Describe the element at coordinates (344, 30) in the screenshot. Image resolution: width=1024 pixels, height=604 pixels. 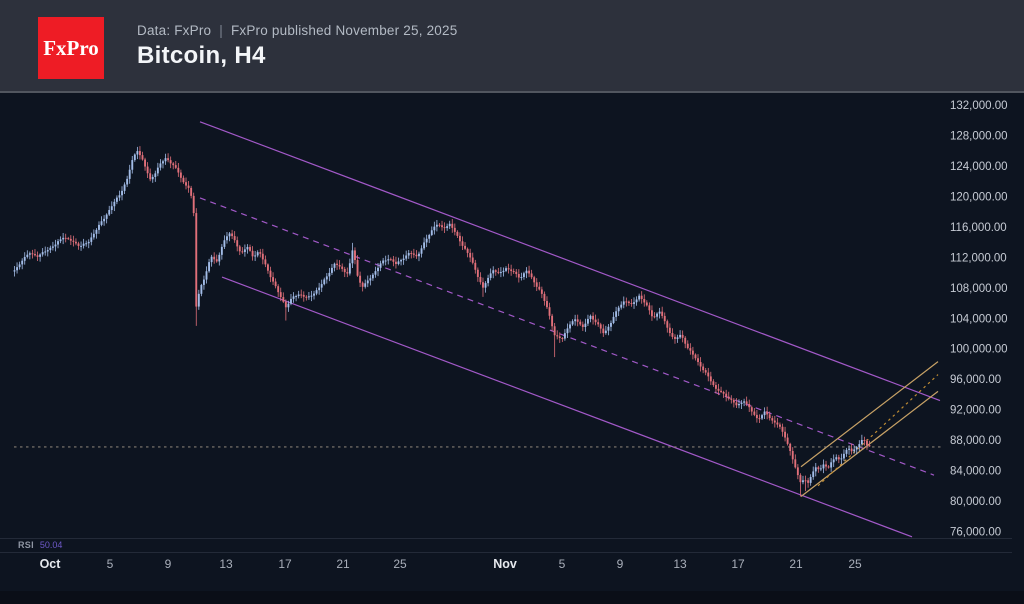
I see `published-label: FxPro published November 25, 2025` at that location.